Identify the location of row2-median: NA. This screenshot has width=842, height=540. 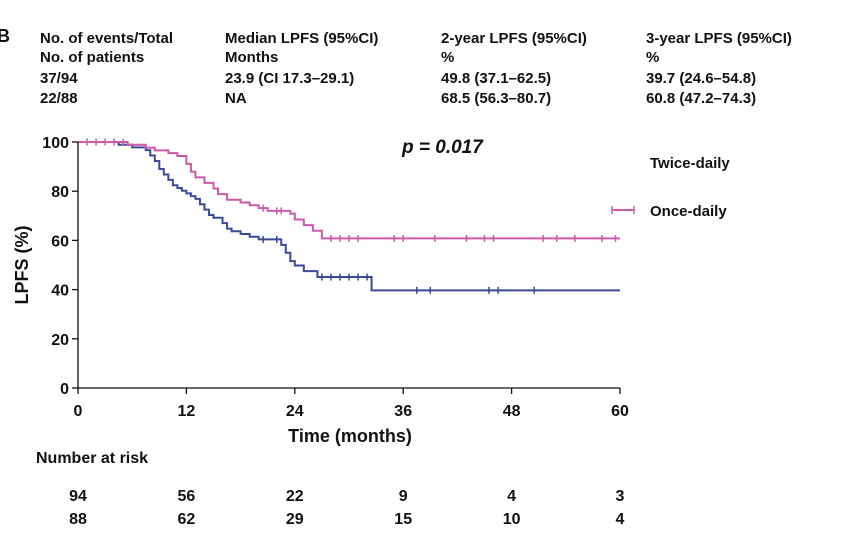
(236, 98).